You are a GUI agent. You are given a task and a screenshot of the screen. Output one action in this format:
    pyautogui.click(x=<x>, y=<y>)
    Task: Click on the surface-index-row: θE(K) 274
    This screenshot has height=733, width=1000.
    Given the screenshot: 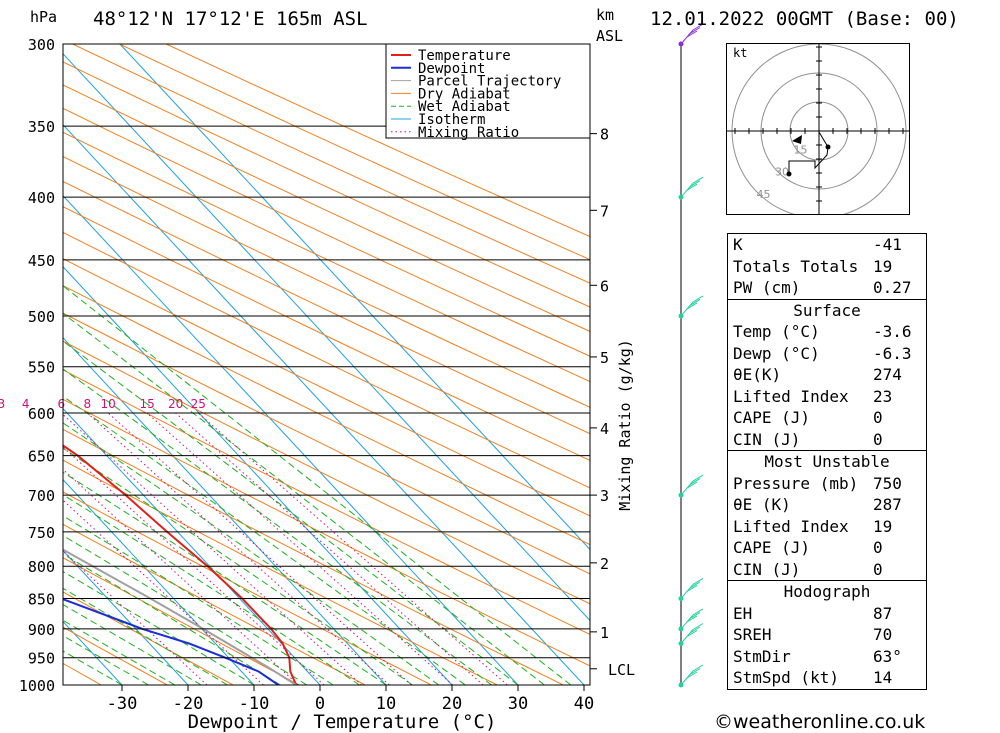 What is the action you would take?
    pyautogui.click(x=827, y=375)
    